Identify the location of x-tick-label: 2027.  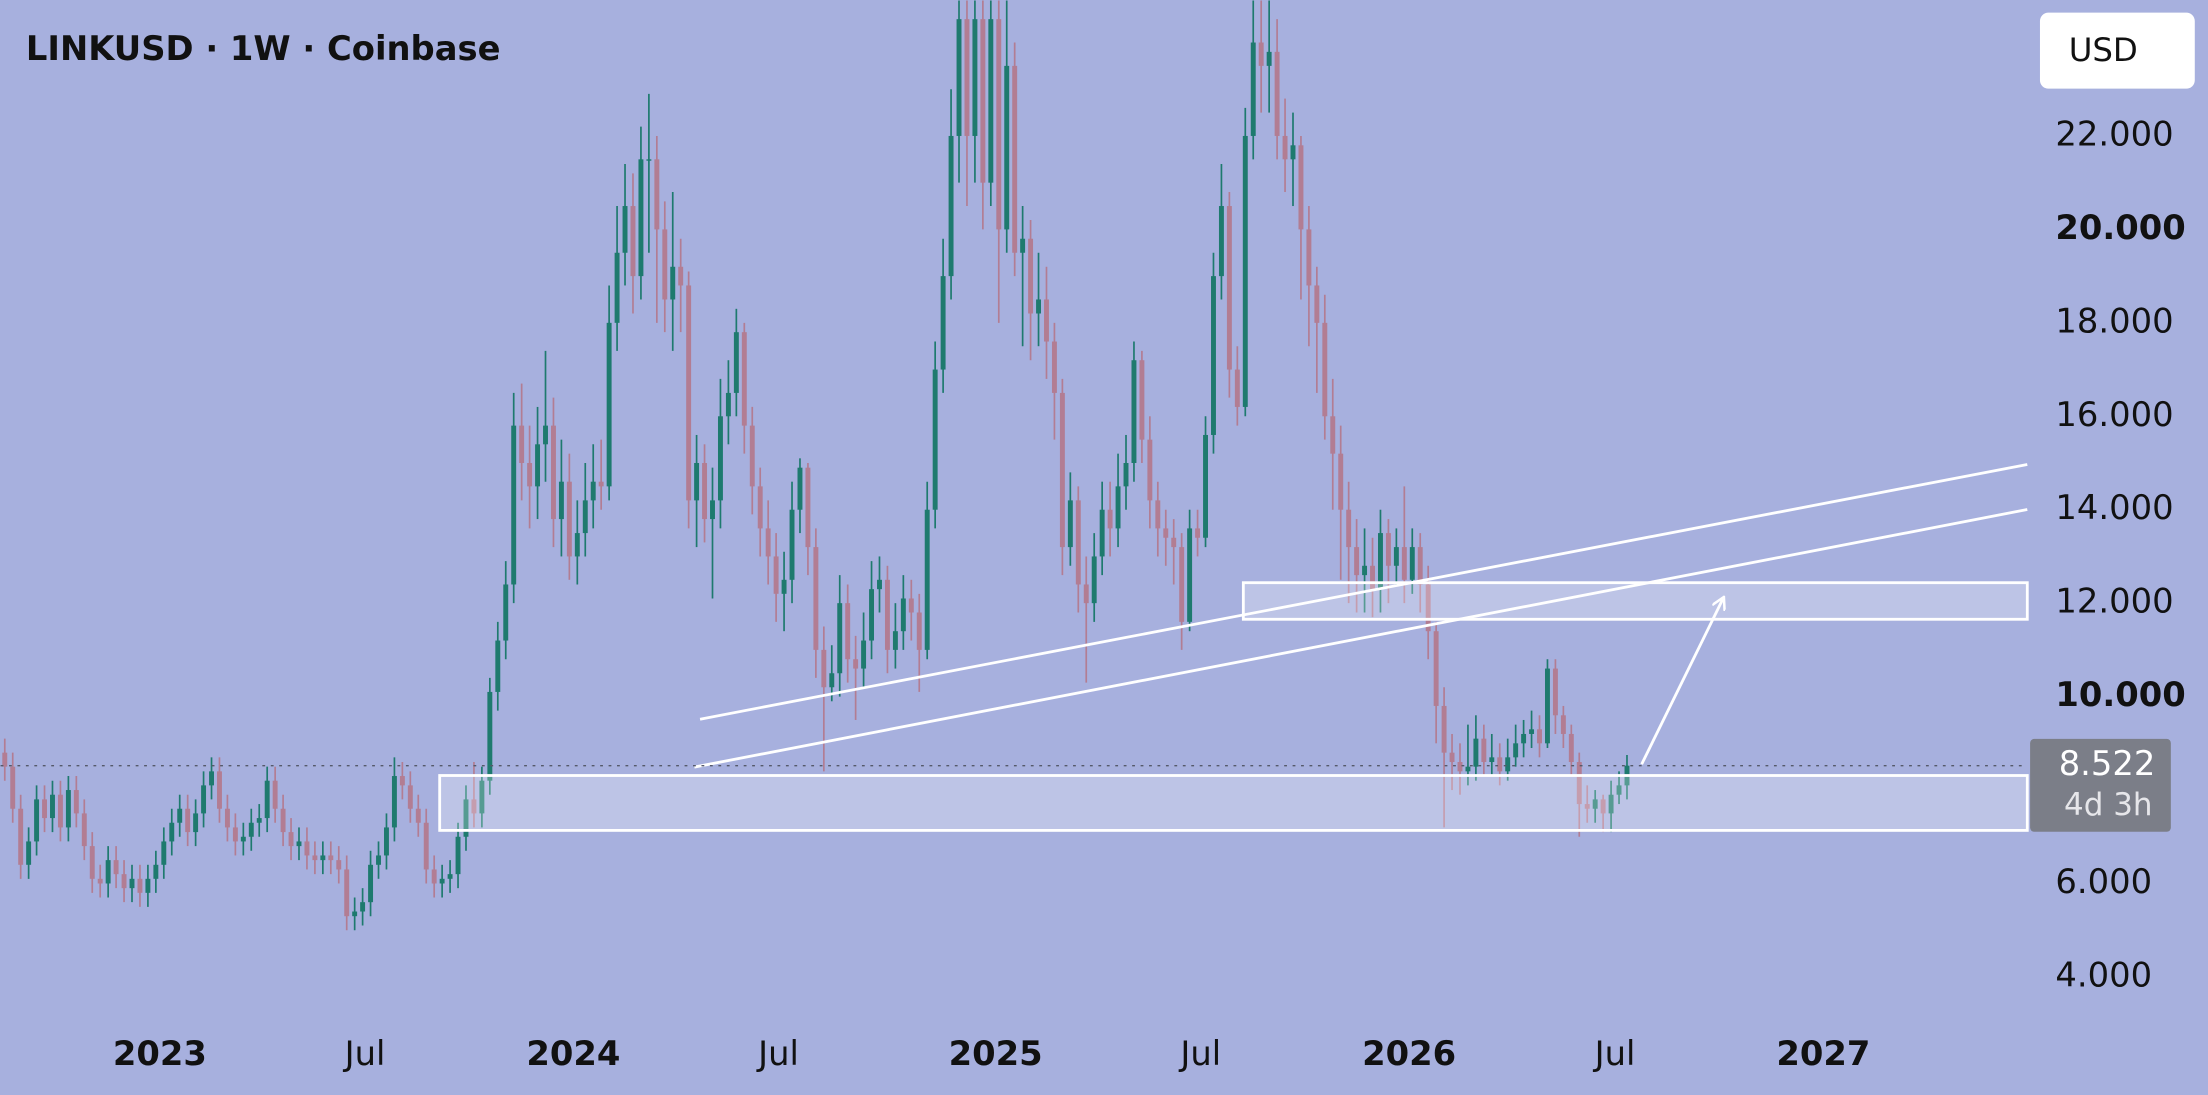
(1823, 1053).